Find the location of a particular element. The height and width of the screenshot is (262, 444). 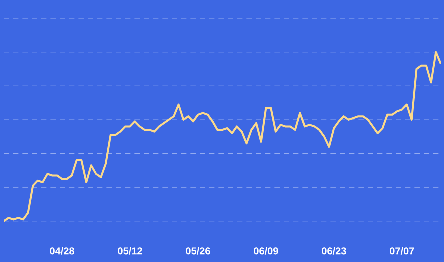

x-tick-label: 07/07 is located at coordinates (402, 251).